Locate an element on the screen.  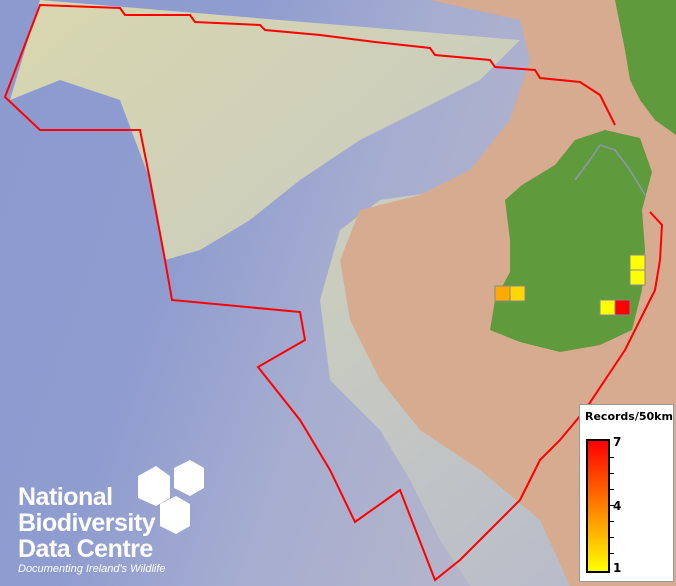
logo-line2: Biodiversity is located at coordinates (87, 523).